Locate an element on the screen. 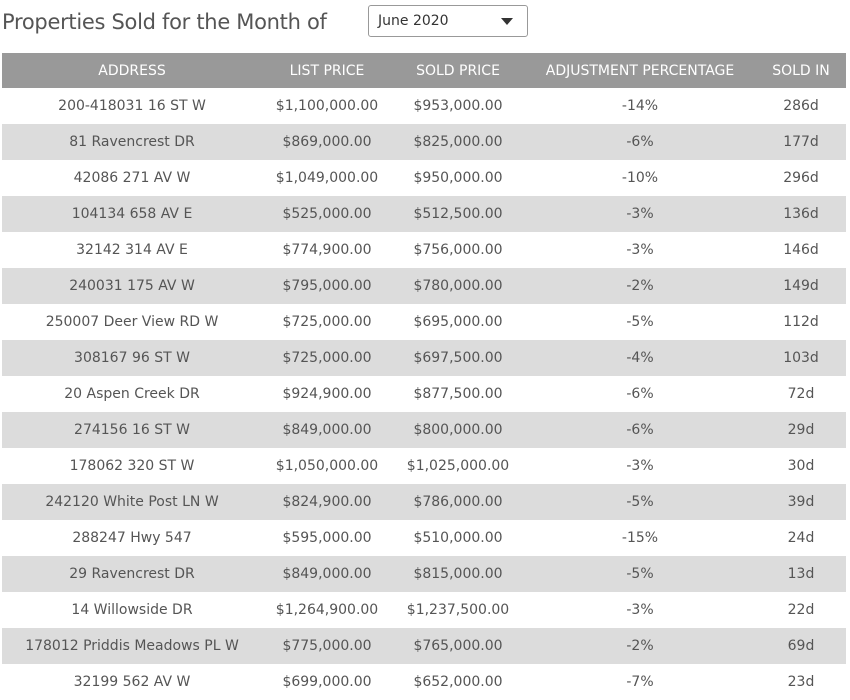  chevron-down-icon is located at coordinates (507, 21).